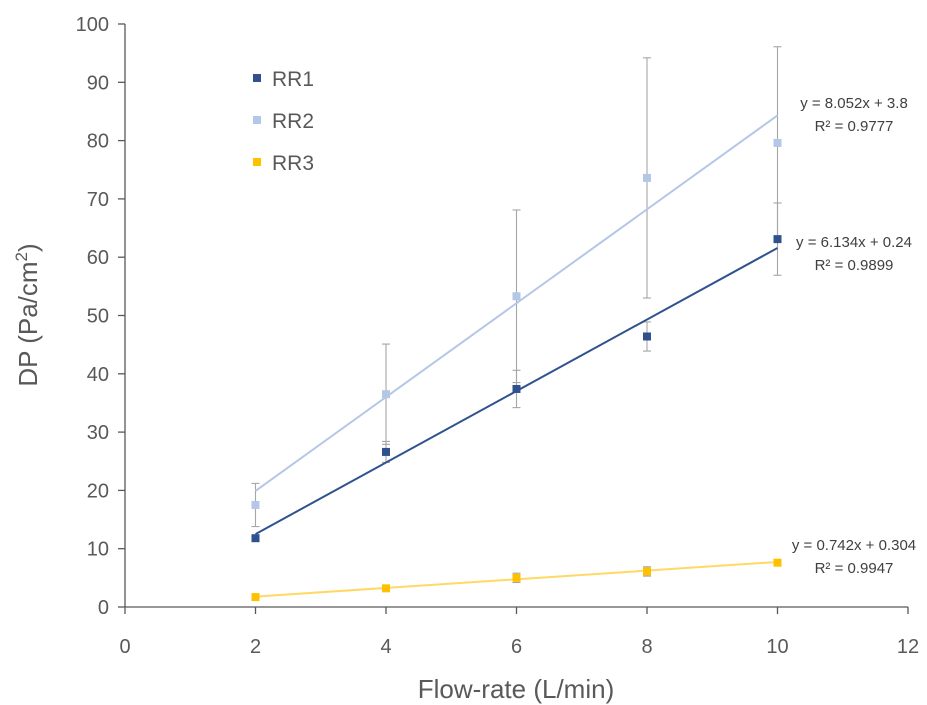 Image resolution: width=927 pixels, height=705 pixels. I want to click on y-tick-label: 40, so click(98, 375).